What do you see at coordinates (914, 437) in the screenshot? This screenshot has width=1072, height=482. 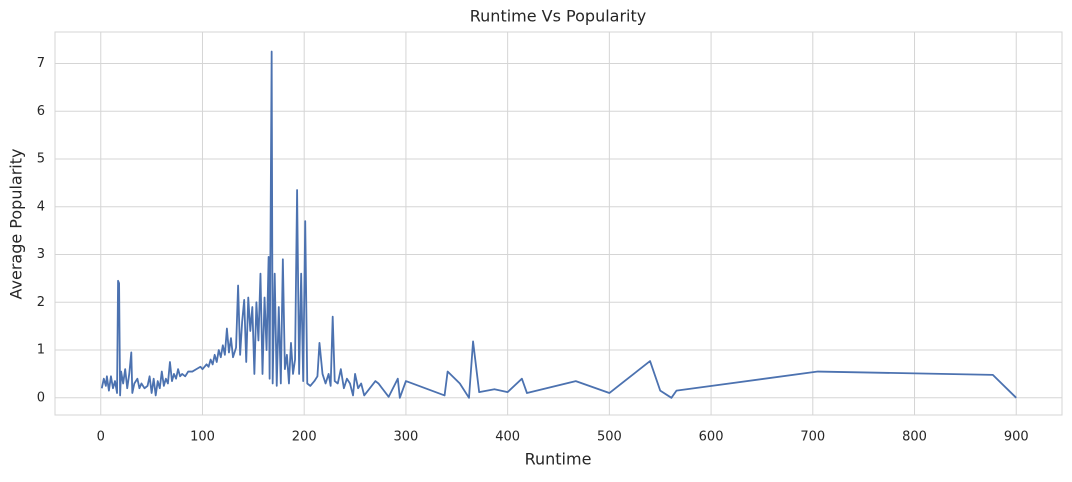 I see `x-tick-label: 800` at bounding box center [914, 437].